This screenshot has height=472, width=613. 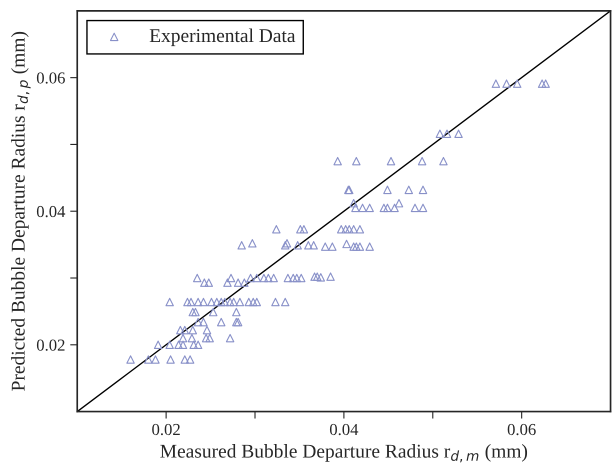 What do you see at coordinates (166, 430) in the screenshot?
I see `x-tick-label: 0.02` at bounding box center [166, 430].